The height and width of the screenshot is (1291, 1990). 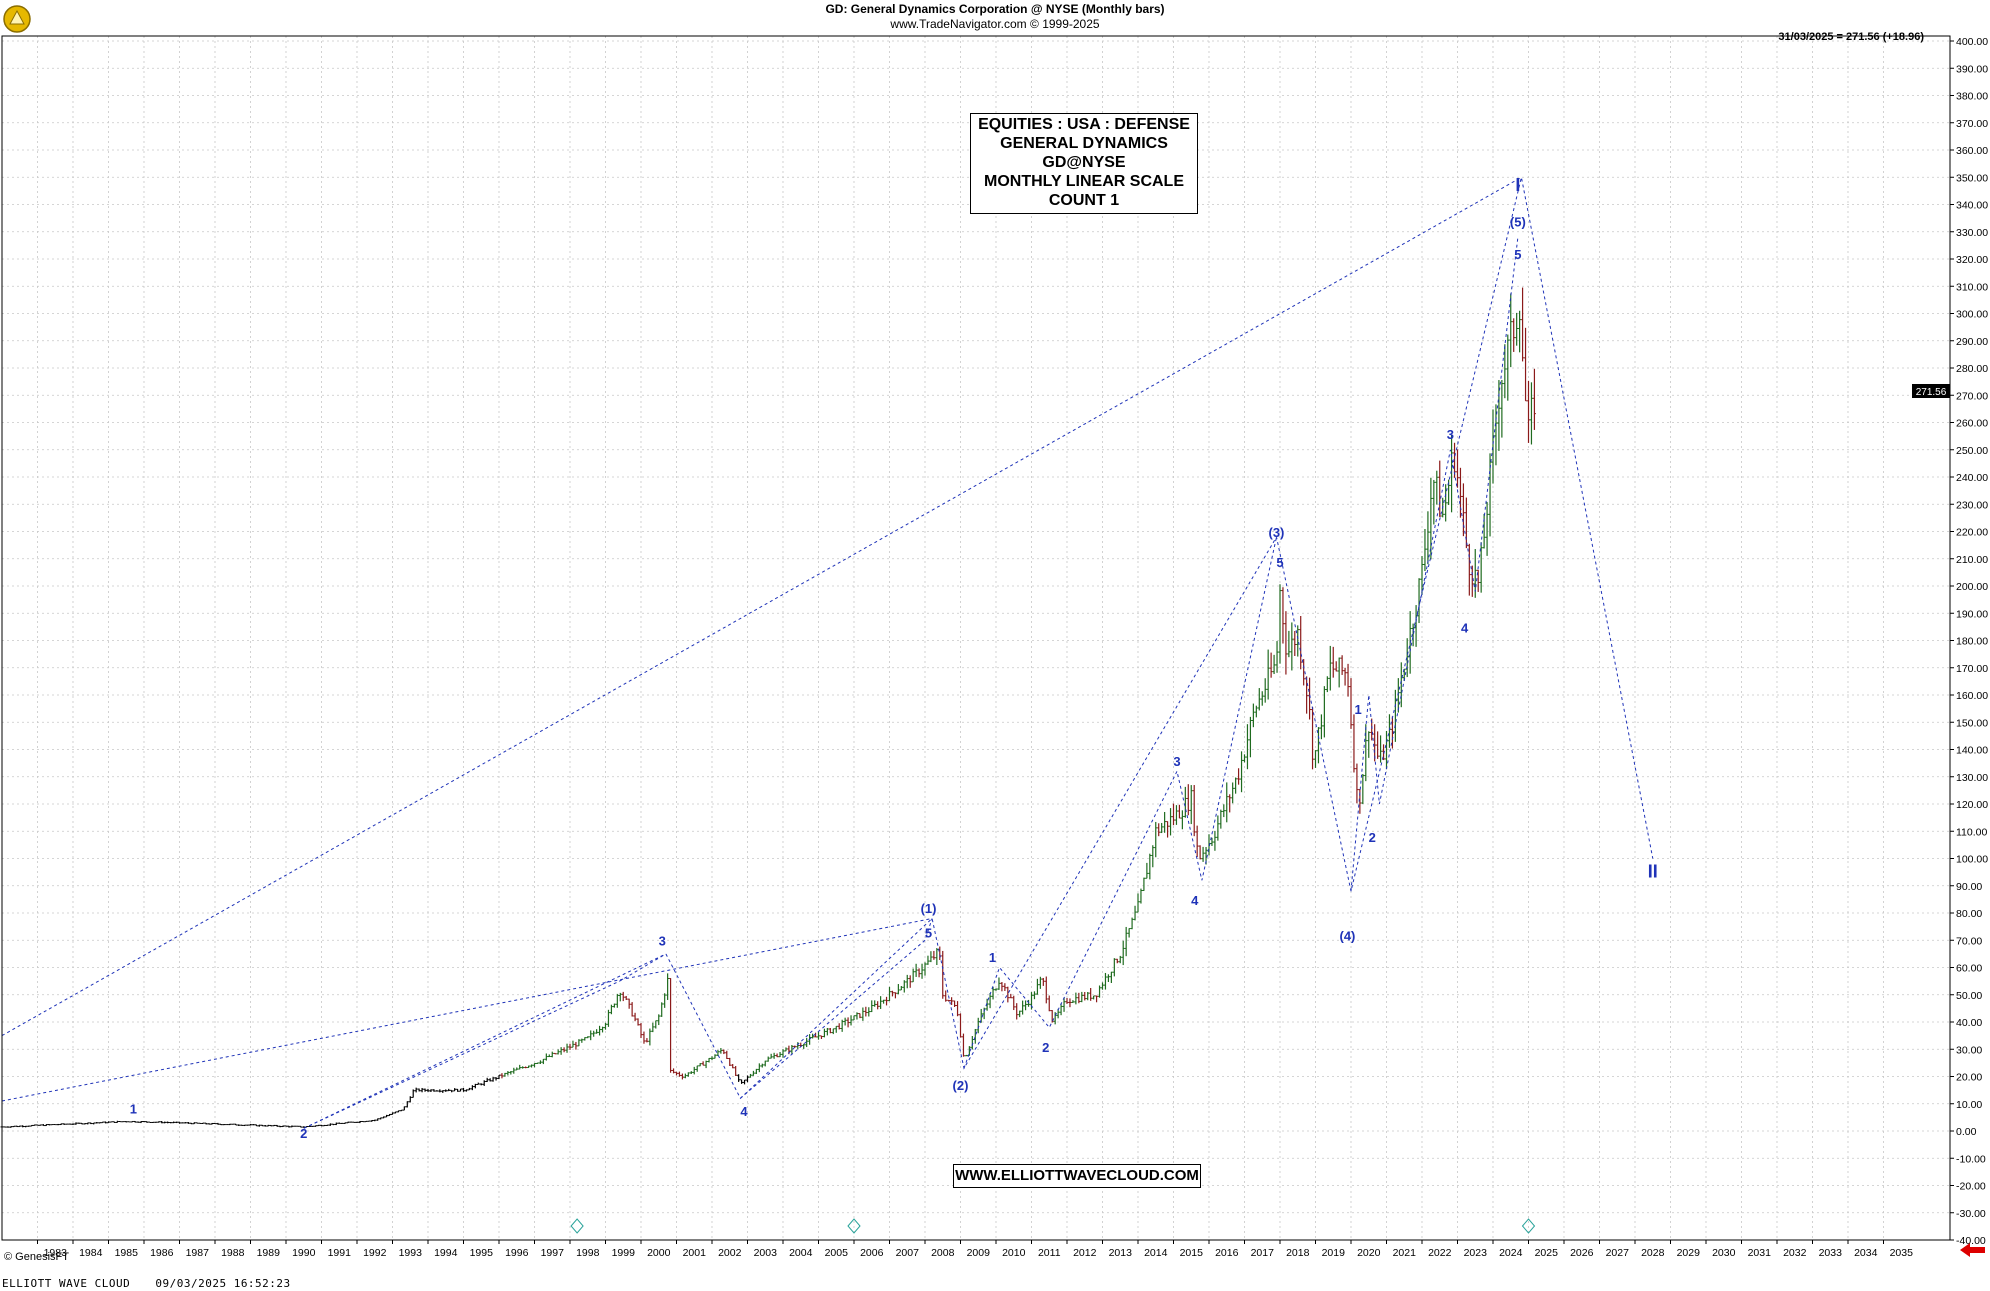 I want to click on y-tick-label: 400.00, so click(x=1972, y=42).